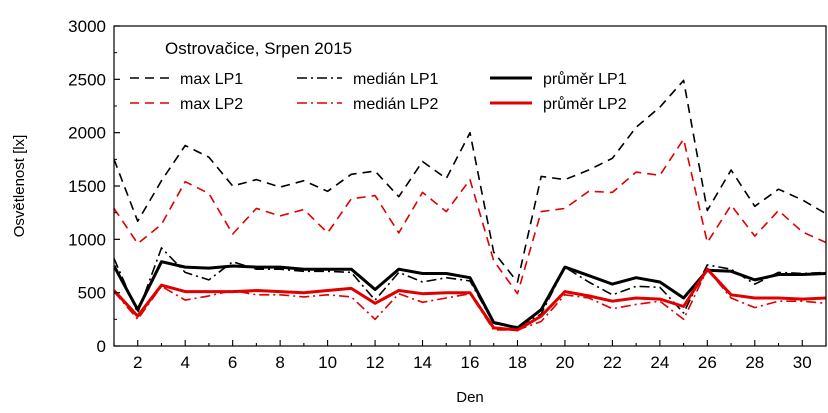 The height and width of the screenshot is (413, 828). I want to click on x-tick-label: 10, so click(327, 362).